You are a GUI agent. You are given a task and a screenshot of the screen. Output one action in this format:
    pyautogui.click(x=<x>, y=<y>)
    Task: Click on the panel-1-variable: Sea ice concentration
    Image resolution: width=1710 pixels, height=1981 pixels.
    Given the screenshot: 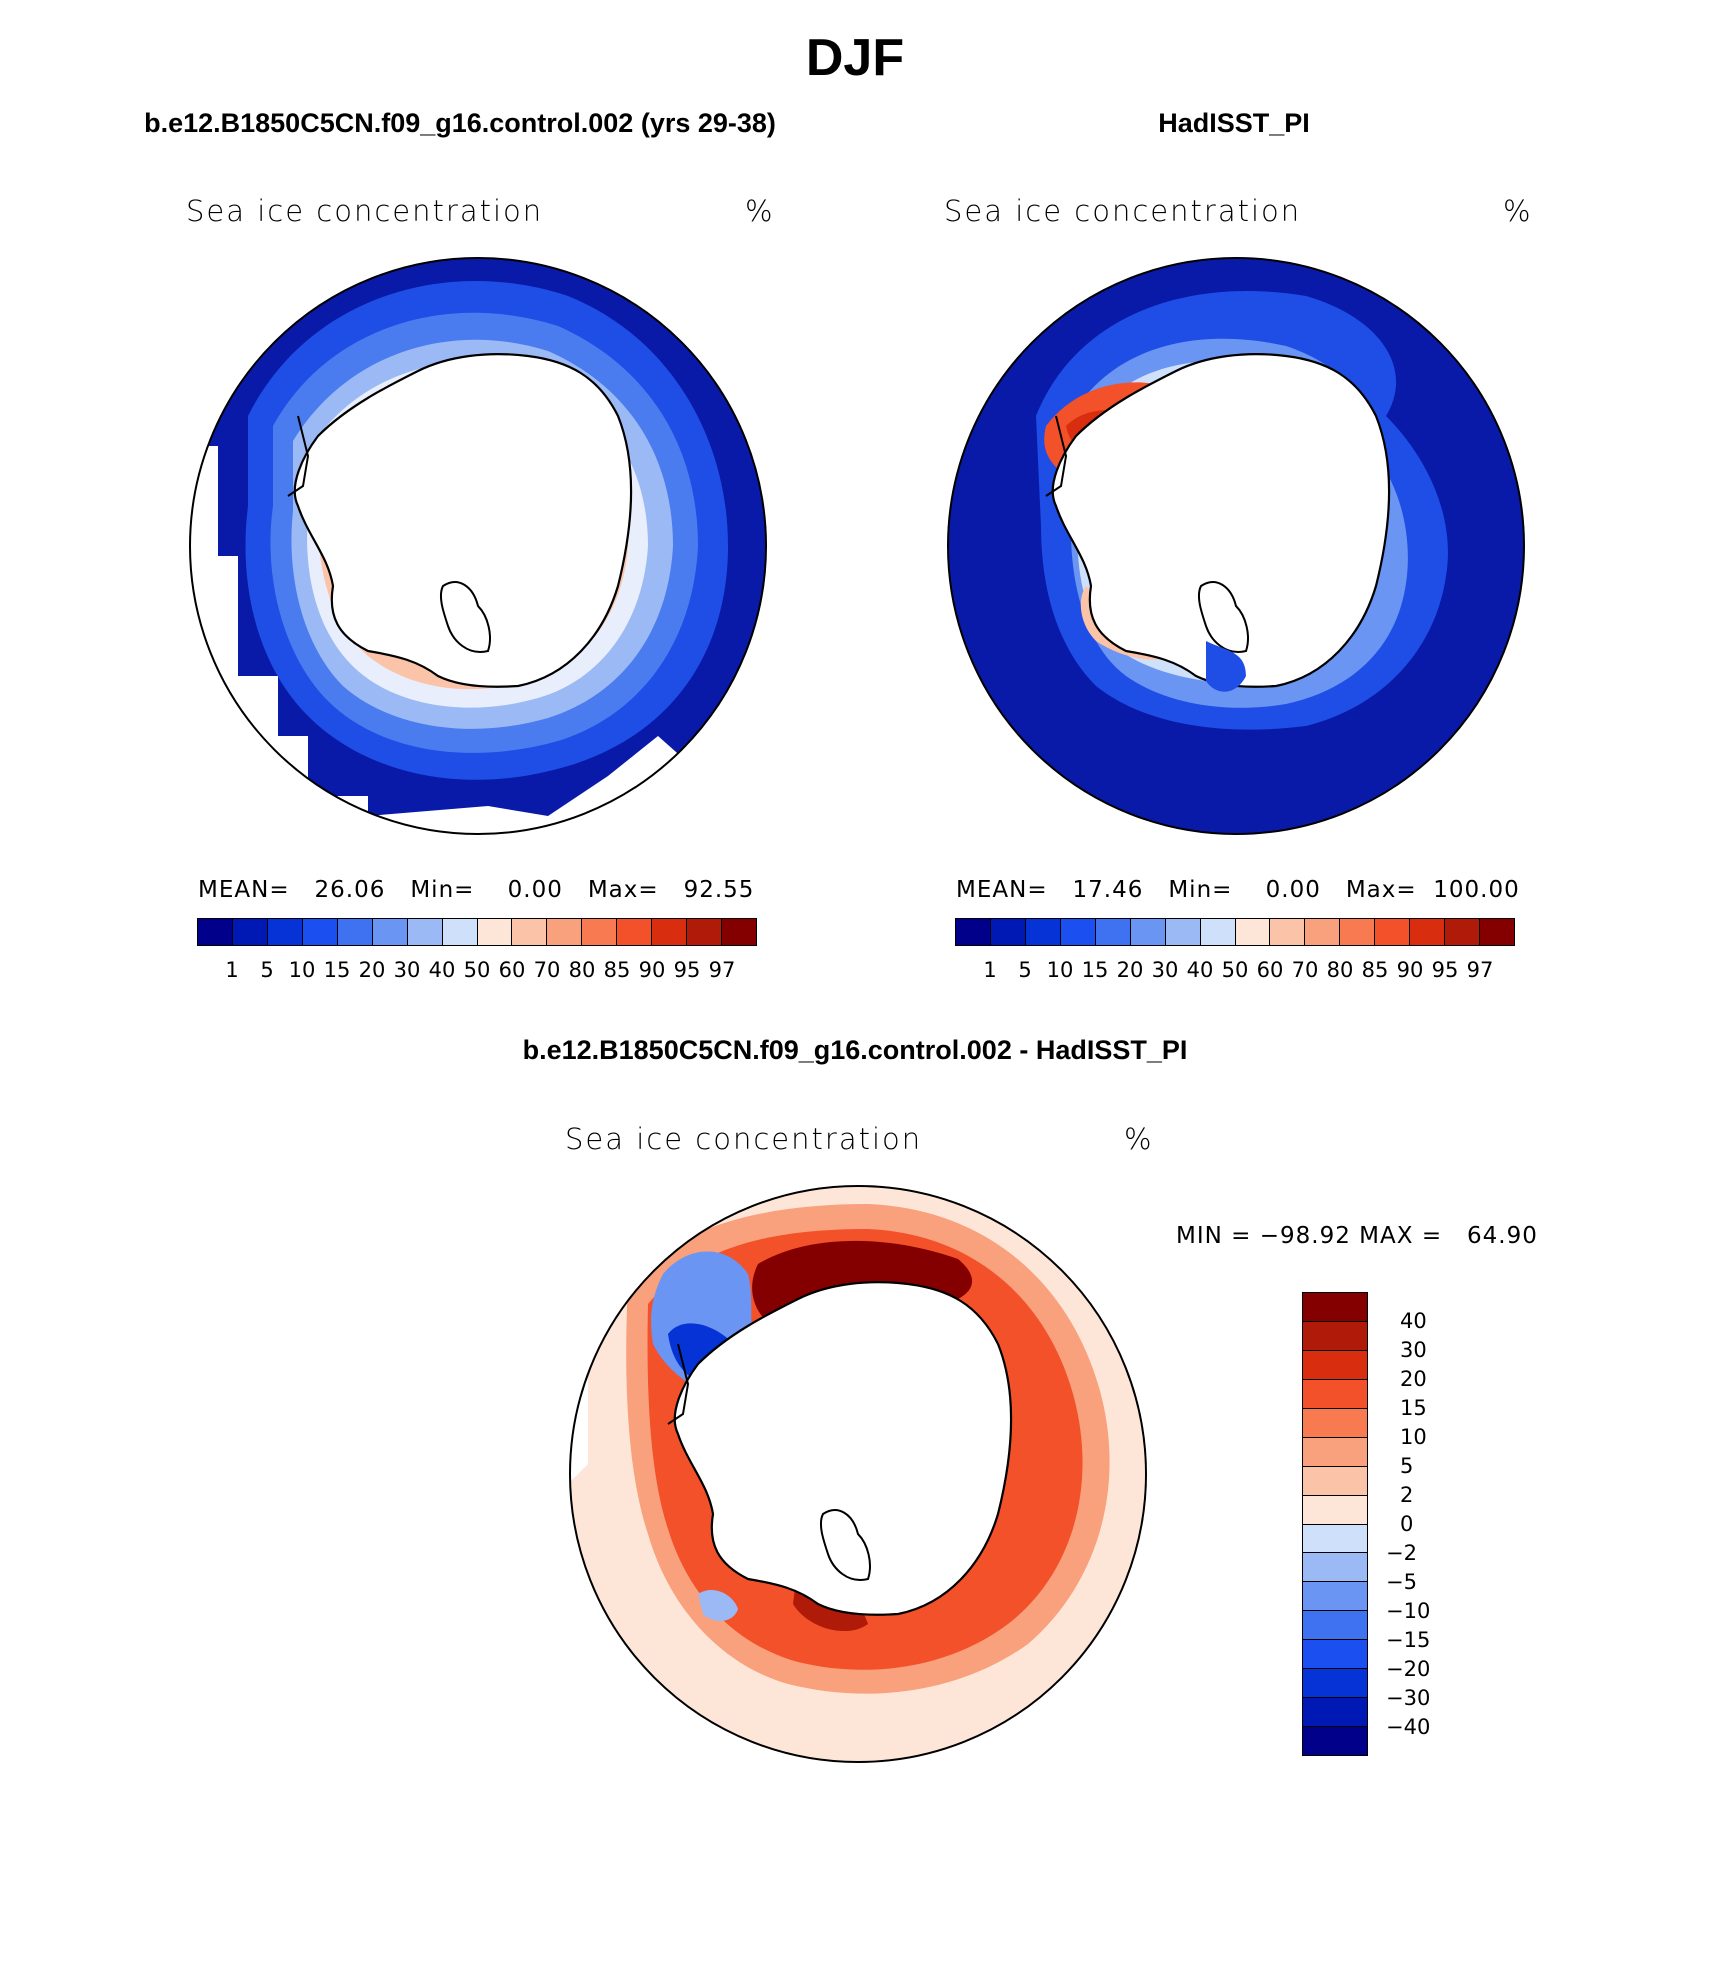 What is the action you would take?
    pyautogui.click(x=365, y=211)
    